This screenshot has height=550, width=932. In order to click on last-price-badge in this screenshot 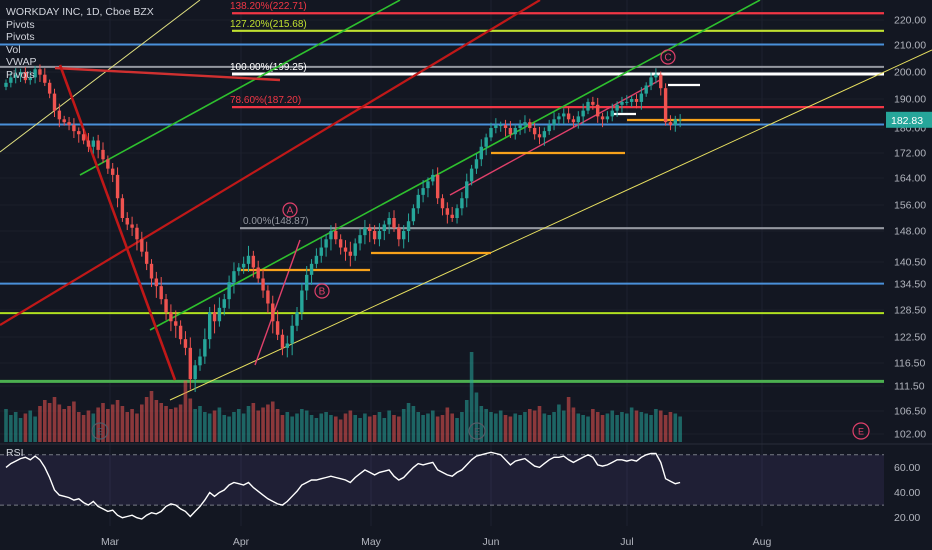, I will do `click(909, 119)`.